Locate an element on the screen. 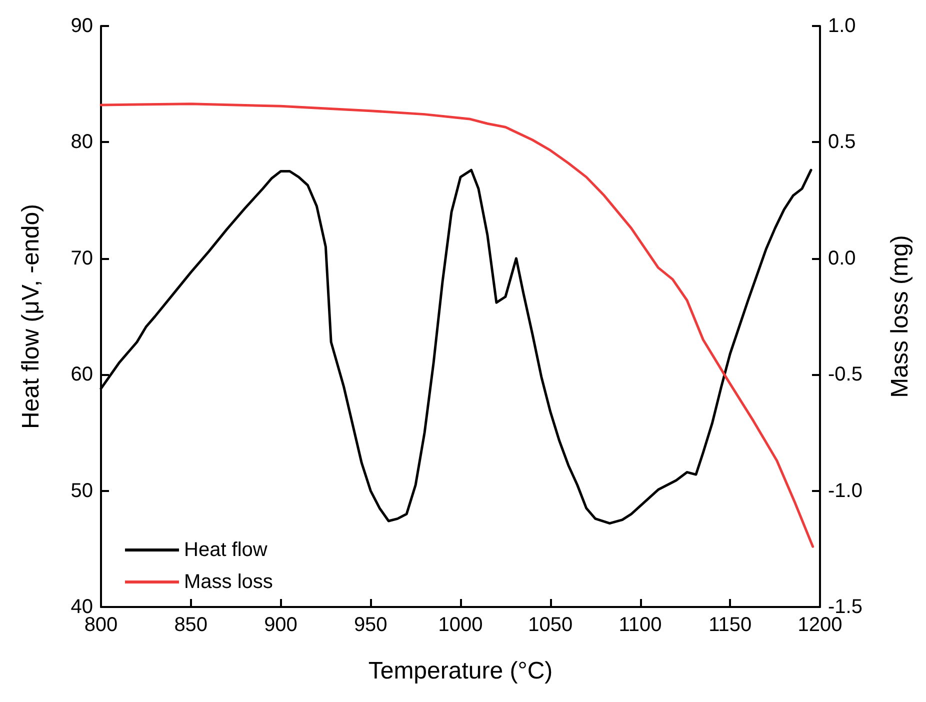 Image resolution: width=926 pixels, height=702 pixels. x-tick-label: 1050 is located at coordinates (550, 625).